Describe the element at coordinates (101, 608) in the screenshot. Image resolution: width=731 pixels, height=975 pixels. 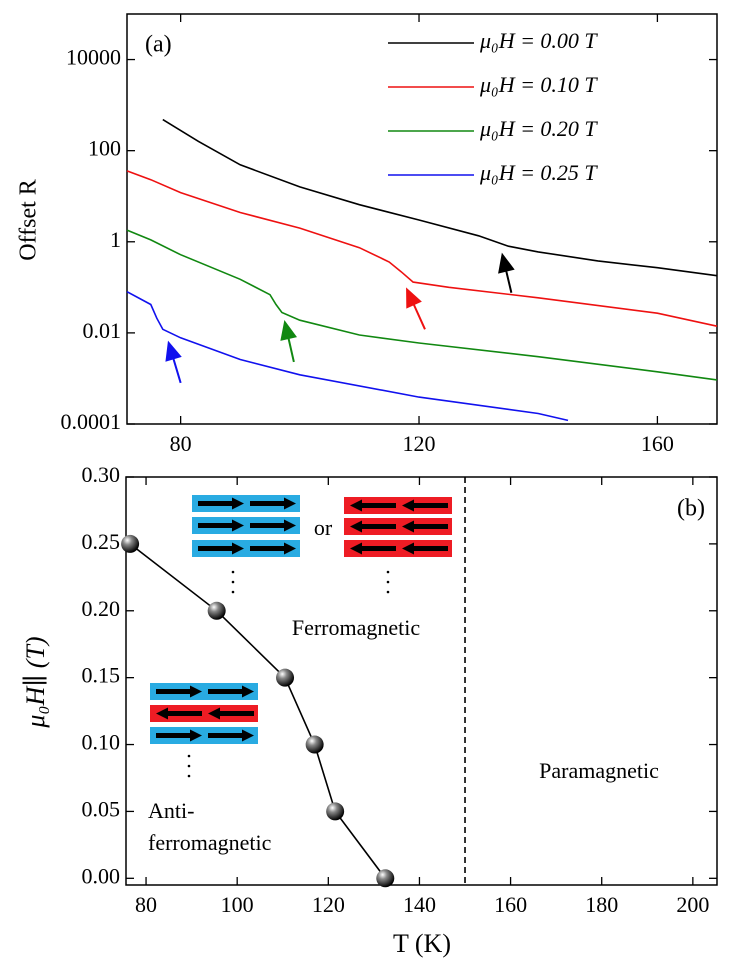
I see `y-tick-label: 0.20` at that location.